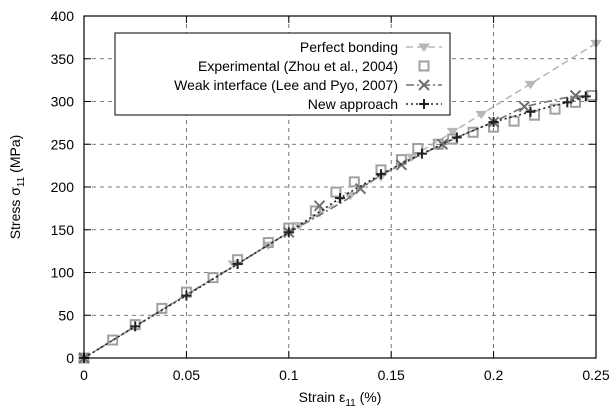 This screenshot has width=614, height=412. What do you see at coordinates (66, 315) in the screenshot?
I see `y-tick-label: 50` at bounding box center [66, 315].